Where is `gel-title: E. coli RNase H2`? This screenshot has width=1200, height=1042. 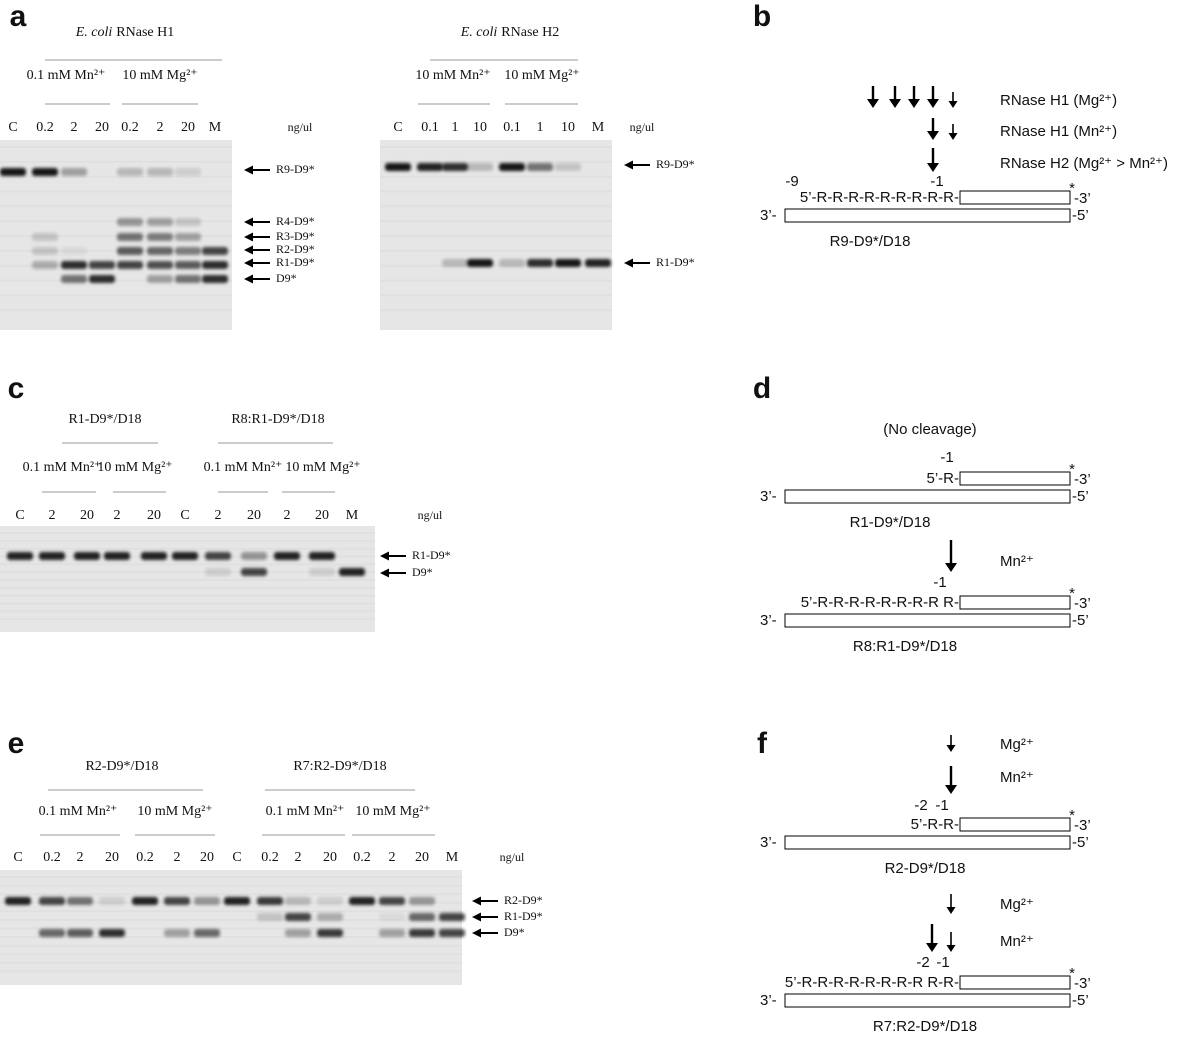
gel-title: E. coli RNase H2 is located at coordinates (509, 32).